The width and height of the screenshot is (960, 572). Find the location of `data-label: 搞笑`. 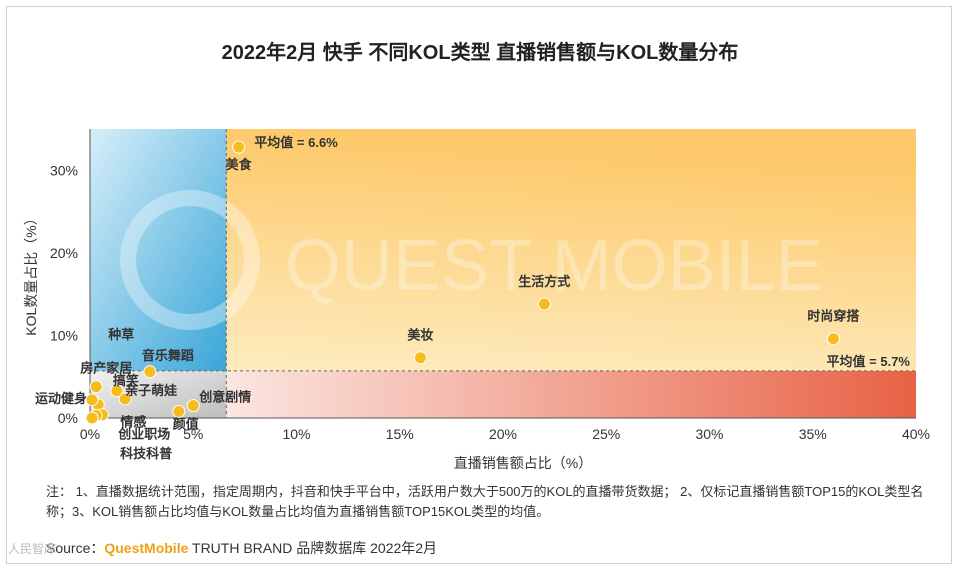

data-label: 搞笑 is located at coordinates (126, 380).